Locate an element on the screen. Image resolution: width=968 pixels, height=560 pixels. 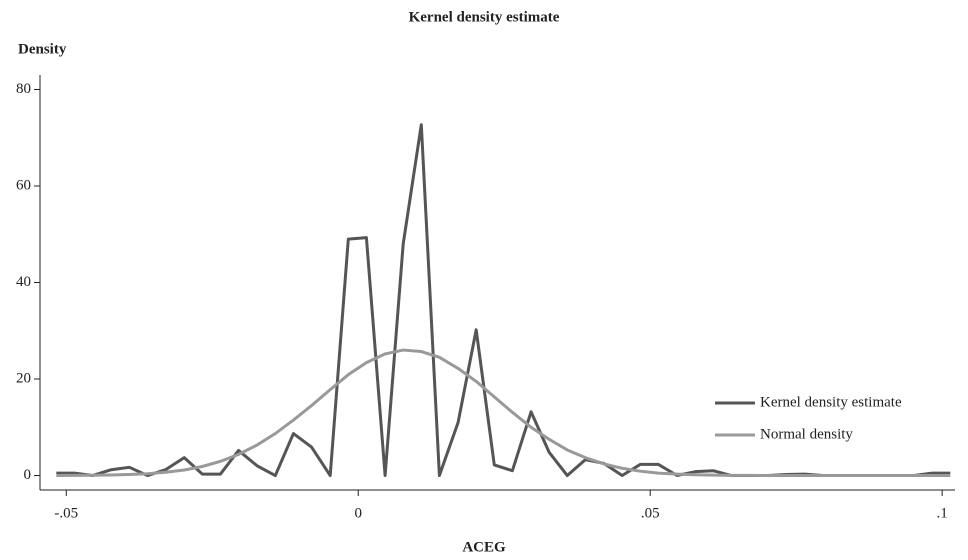
y-tick-label: 0 is located at coordinates (28, 475).